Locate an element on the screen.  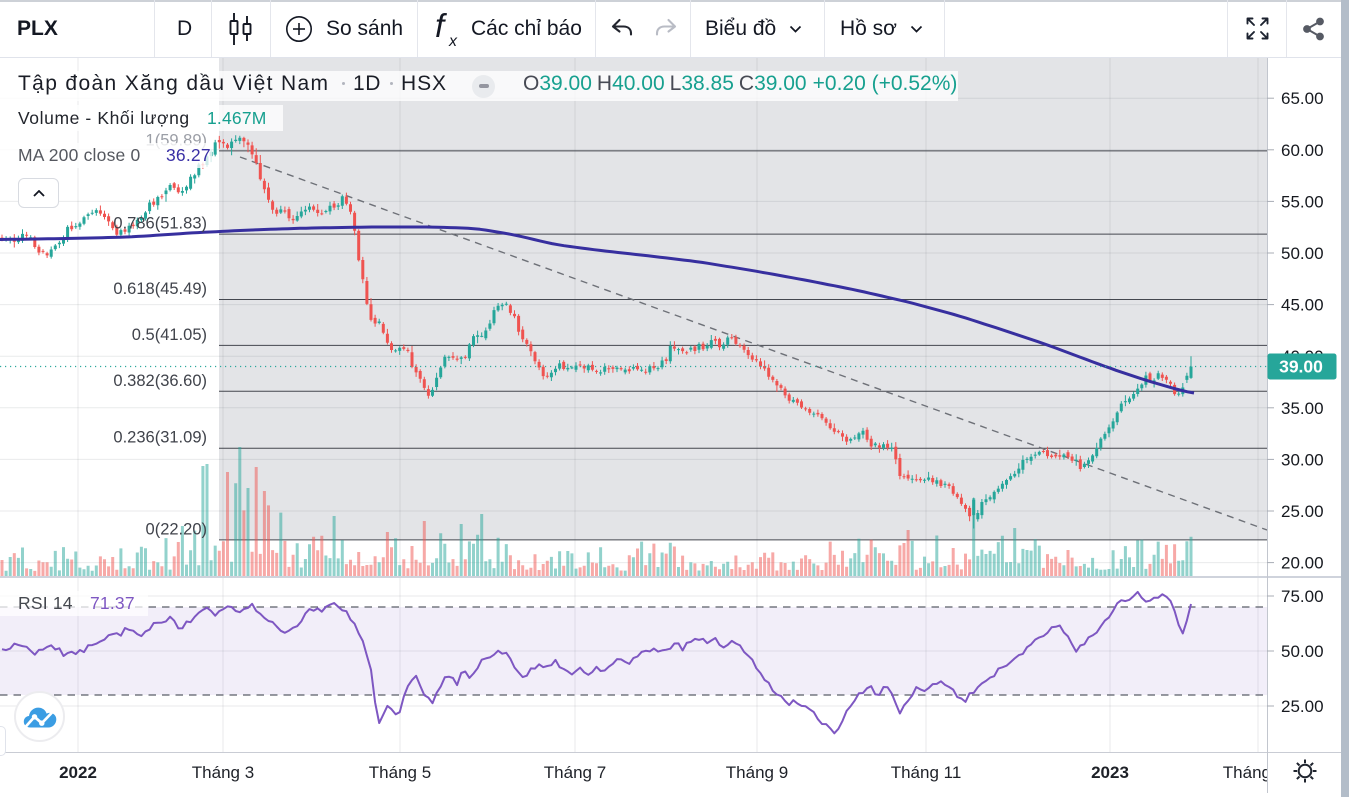
svg-text: 0.618(45.49) is located at coordinates (160, 289).